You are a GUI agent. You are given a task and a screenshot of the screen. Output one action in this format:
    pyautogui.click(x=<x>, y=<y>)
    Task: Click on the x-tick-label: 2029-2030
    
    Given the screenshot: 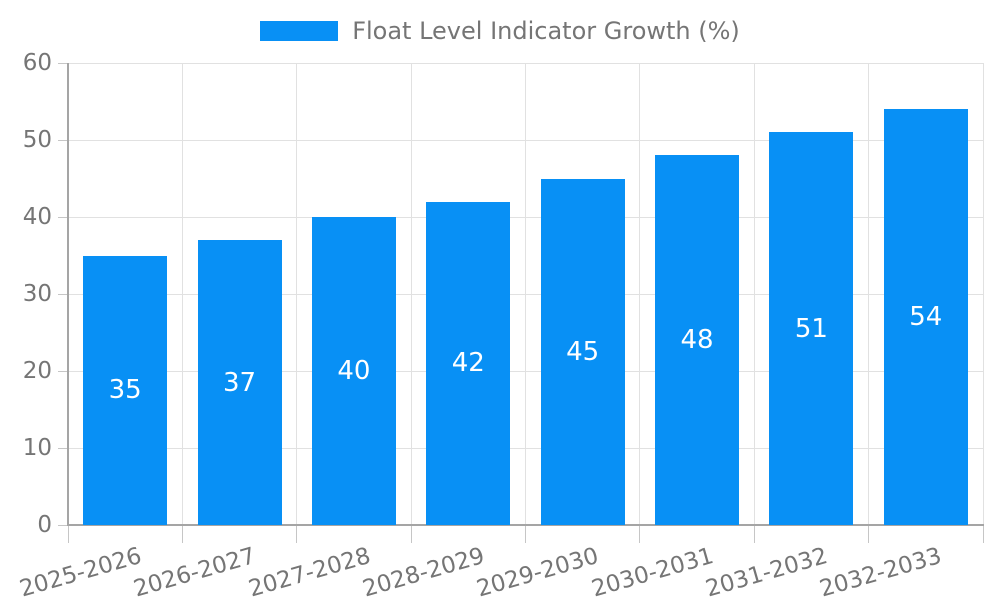 What is the action you would take?
    pyautogui.click(x=538, y=571)
    